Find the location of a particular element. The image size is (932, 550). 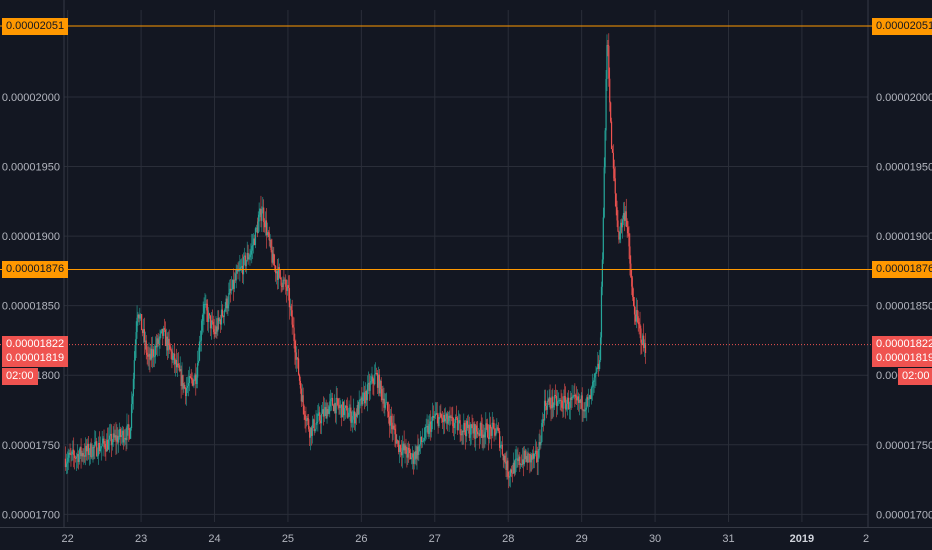

x-tick-label: 23 is located at coordinates (141, 539).